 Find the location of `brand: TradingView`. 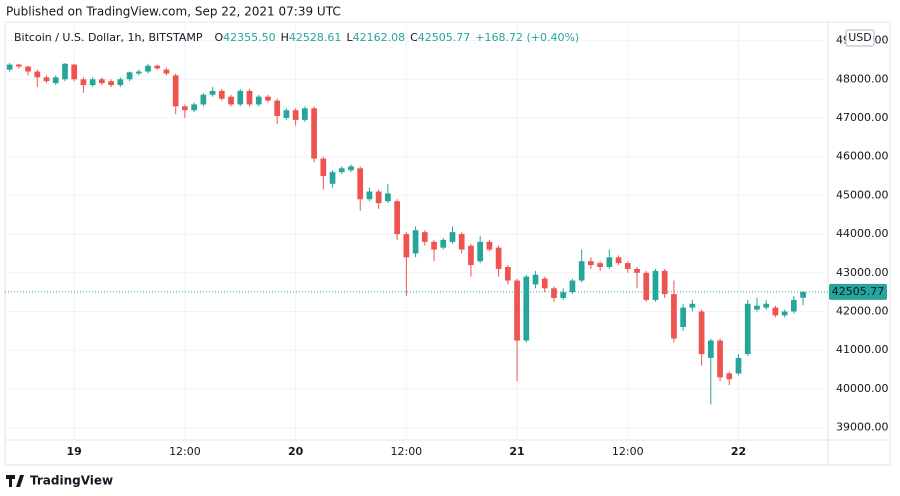

brand: TradingView is located at coordinates (59, 481).